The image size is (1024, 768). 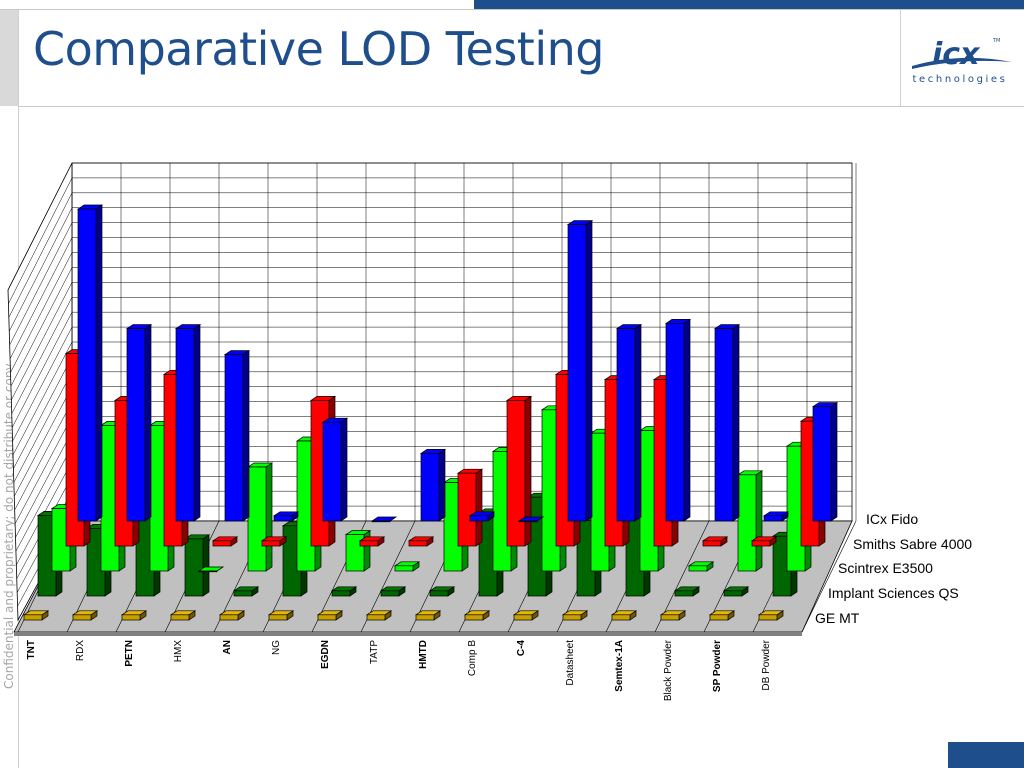 What do you see at coordinates (570, 663) in the screenshot?
I see `category-label: Datasheet` at bounding box center [570, 663].